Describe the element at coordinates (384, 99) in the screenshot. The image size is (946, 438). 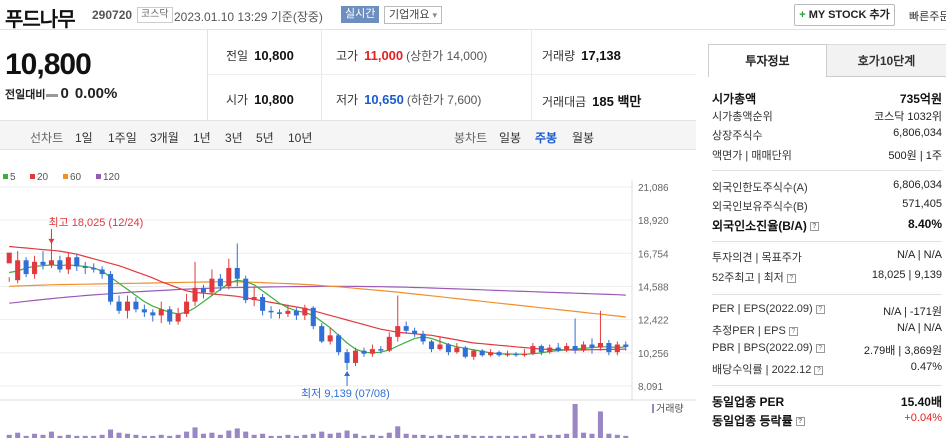
I see `day-low-value: 10,650` at that location.